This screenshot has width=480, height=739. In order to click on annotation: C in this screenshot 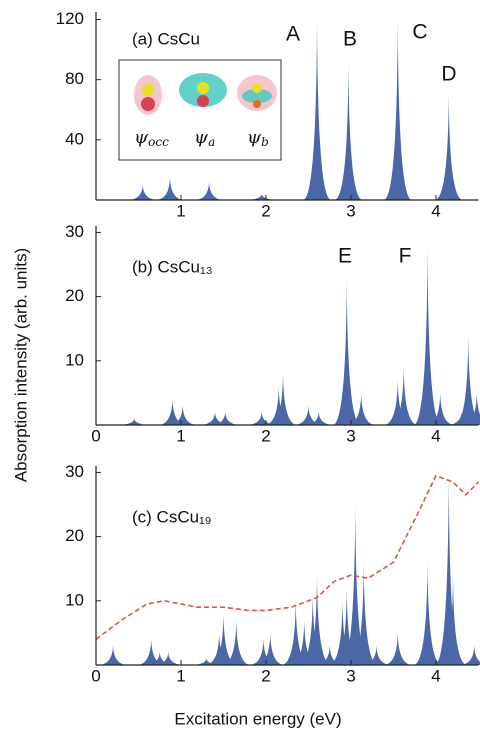, I will do `click(419, 32)`.